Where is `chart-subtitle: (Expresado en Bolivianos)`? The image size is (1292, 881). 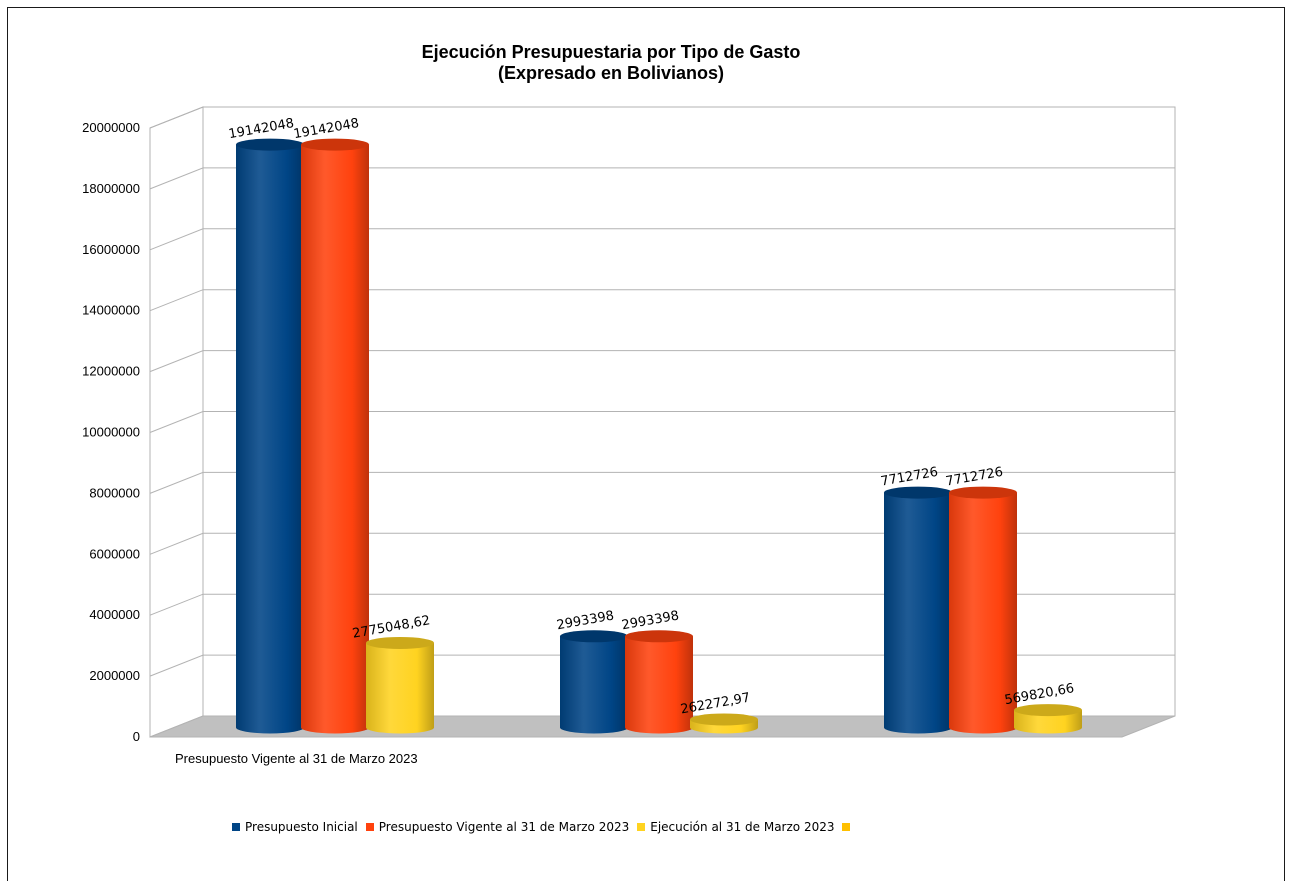 chart-subtitle: (Expresado en Bolivianos) is located at coordinates (611, 73).